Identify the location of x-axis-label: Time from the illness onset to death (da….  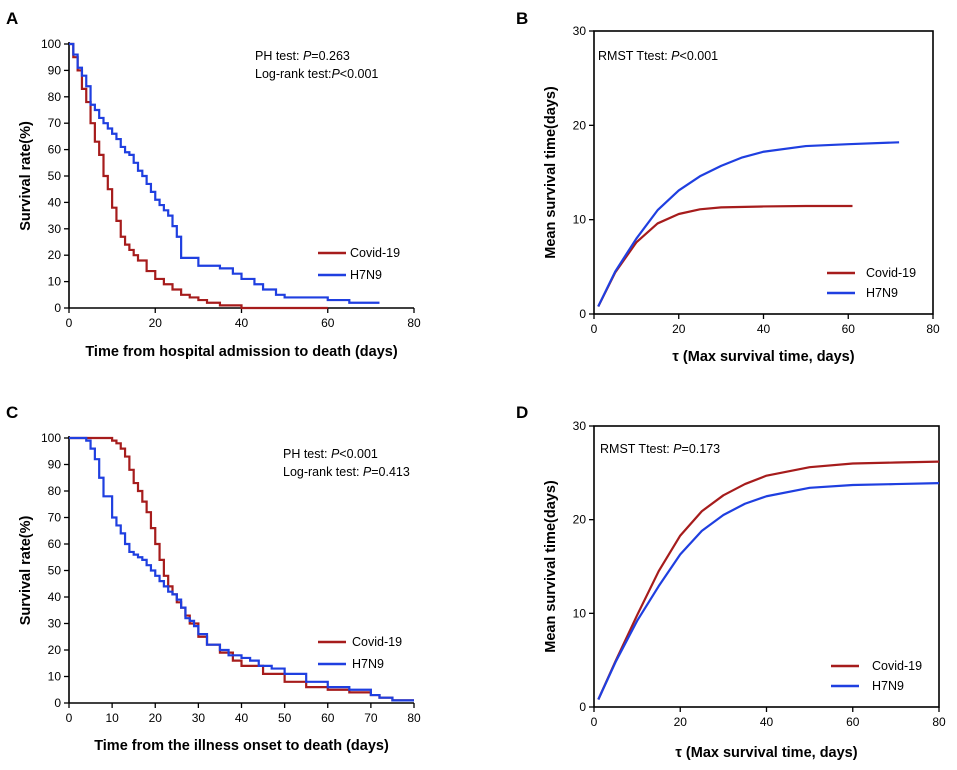
(241, 746).